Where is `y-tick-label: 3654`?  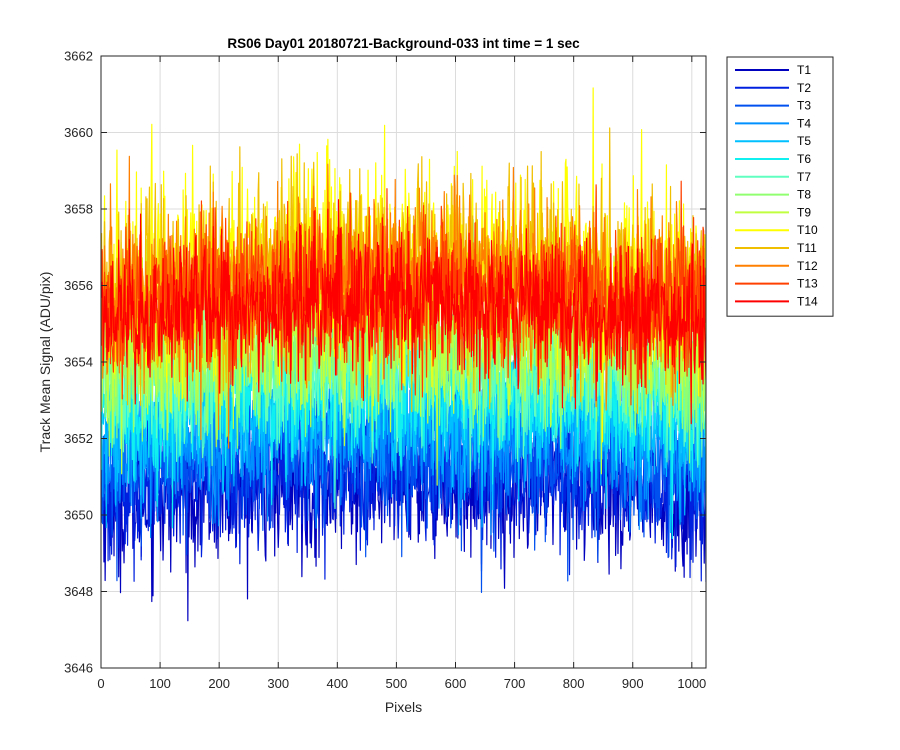 y-tick-label: 3654 is located at coordinates (78, 362).